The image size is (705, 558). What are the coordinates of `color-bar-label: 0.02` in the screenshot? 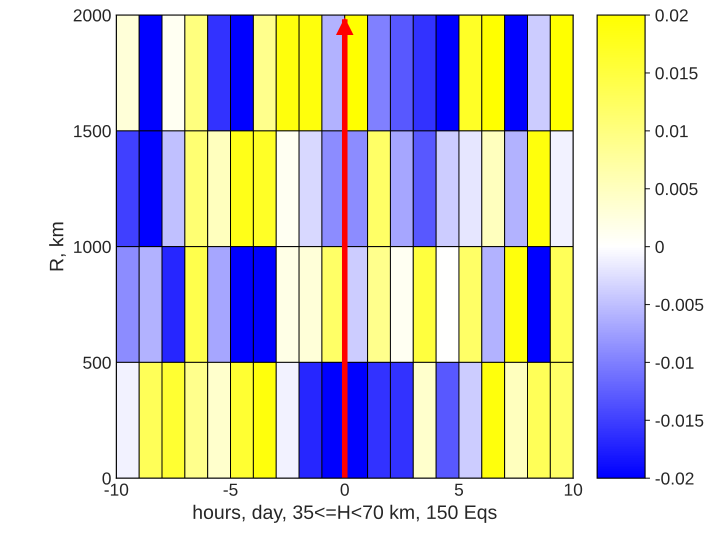 It's located at (671, 15).